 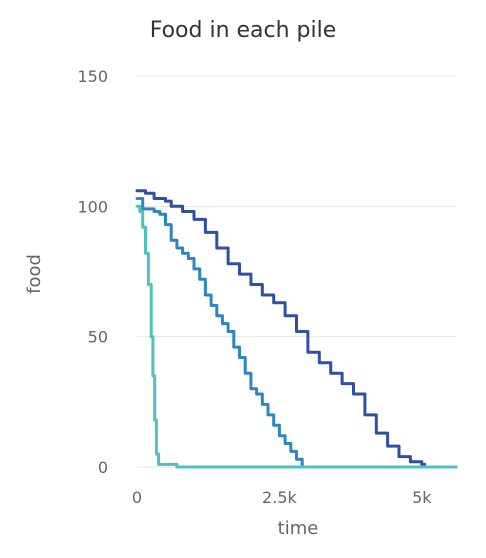 What do you see at coordinates (92, 272) in the screenshot?
I see `y-axis-ticks: 0 50 100 150` at bounding box center [92, 272].